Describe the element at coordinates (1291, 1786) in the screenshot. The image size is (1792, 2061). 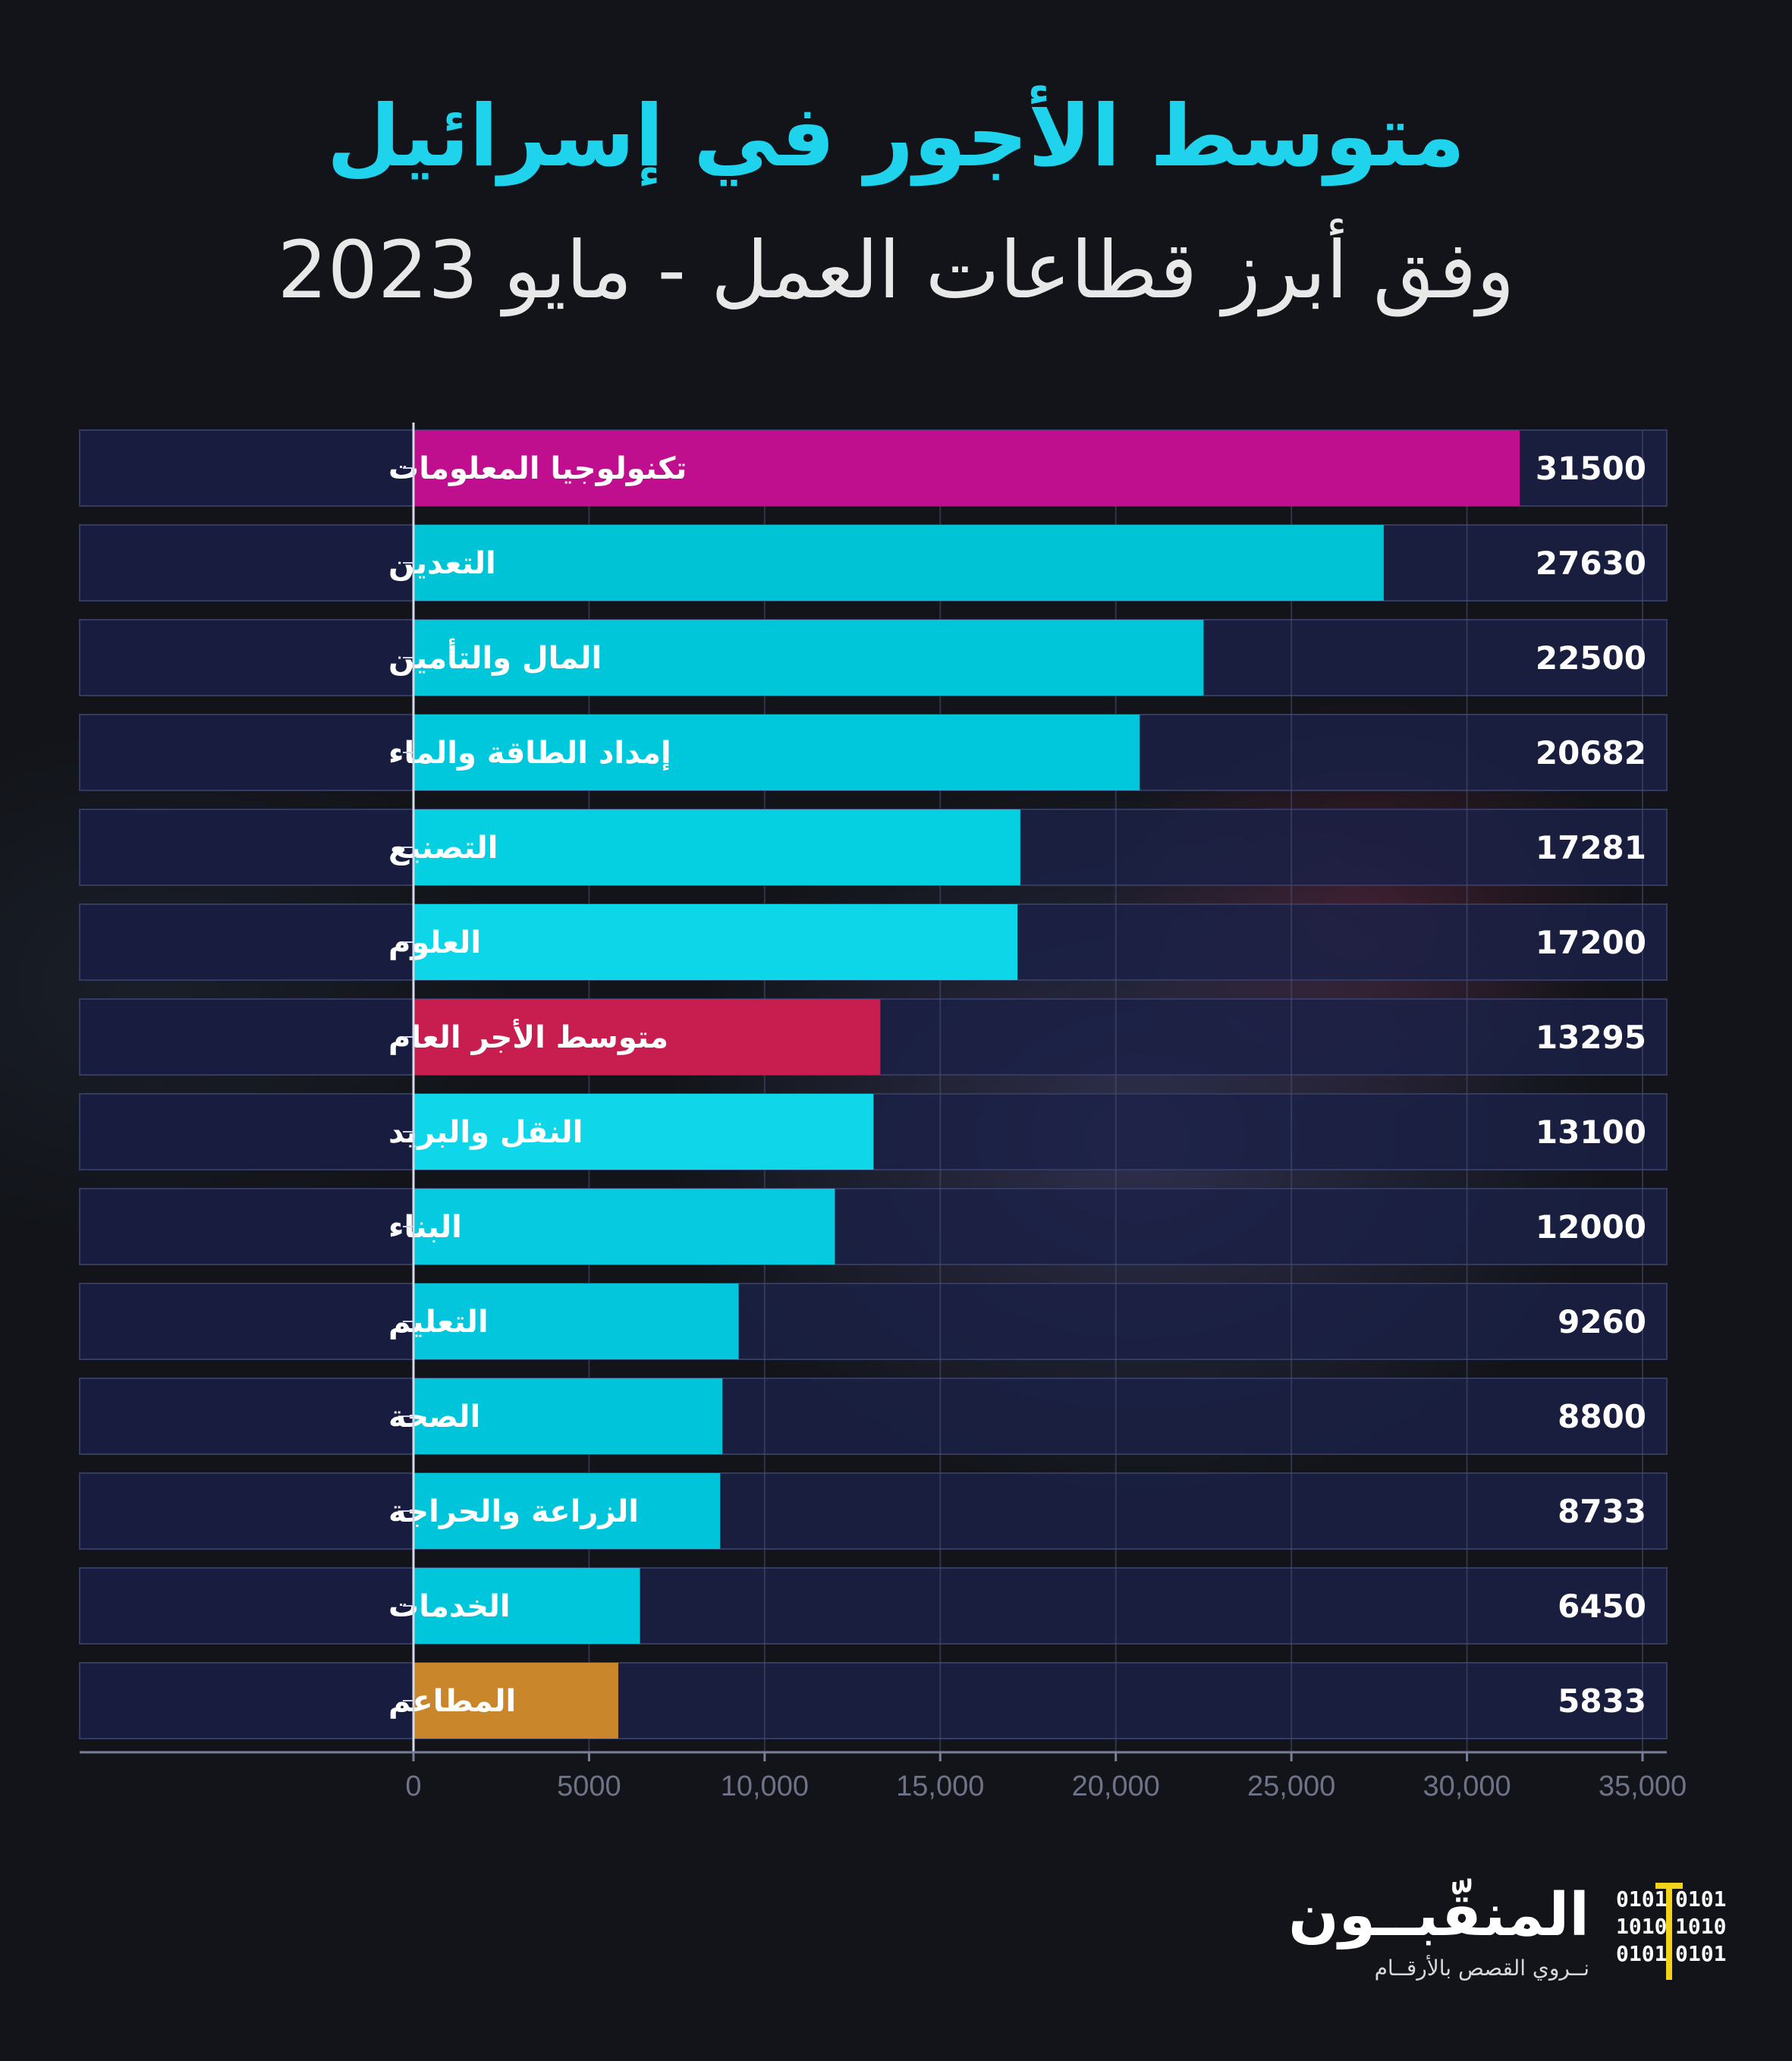
I see `x-tick-label: 25,000` at that location.